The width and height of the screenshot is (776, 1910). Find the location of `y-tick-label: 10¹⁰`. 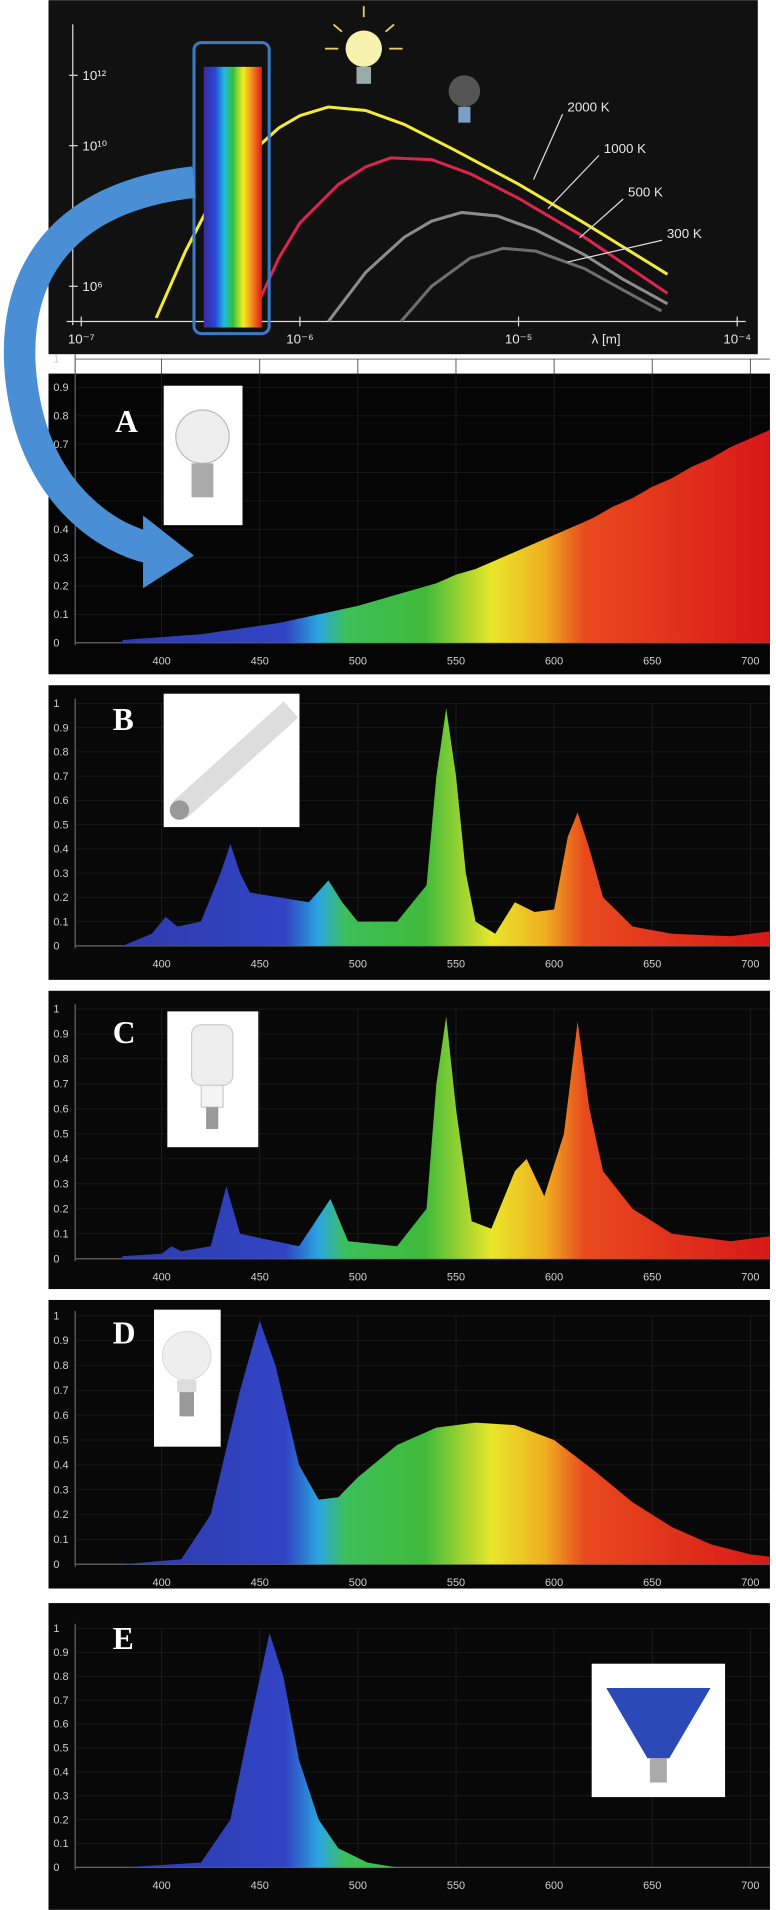

y-tick-label: 10¹⁰ is located at coordinates (94, 146).